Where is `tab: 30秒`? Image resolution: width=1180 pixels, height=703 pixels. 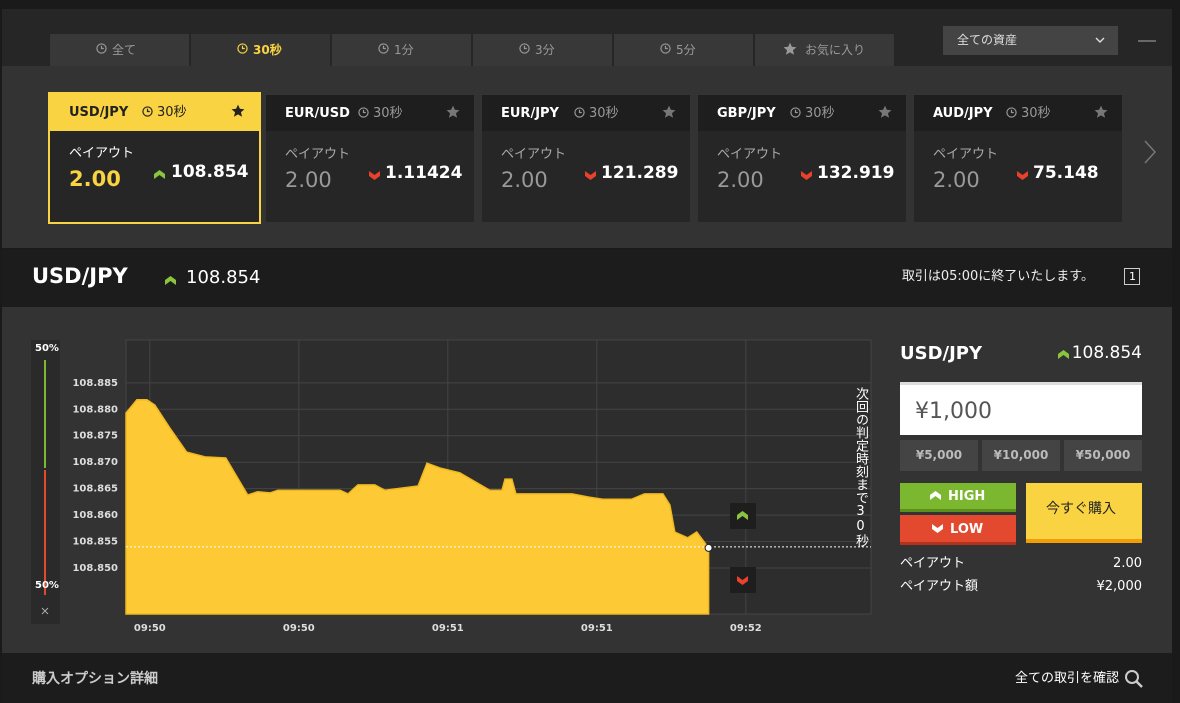
tab: 30秒 is located at coordinates (260, 50).